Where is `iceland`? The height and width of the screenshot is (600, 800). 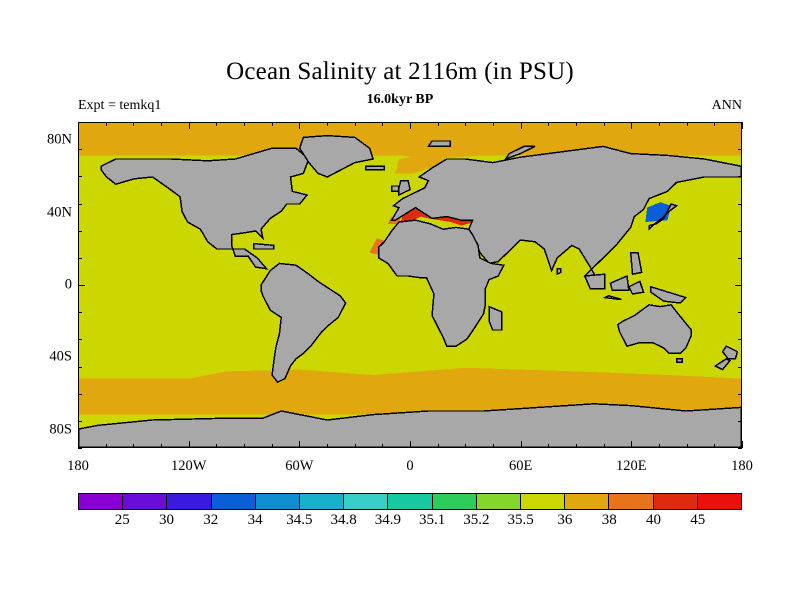
iceland is located at coordinates (375, 168).